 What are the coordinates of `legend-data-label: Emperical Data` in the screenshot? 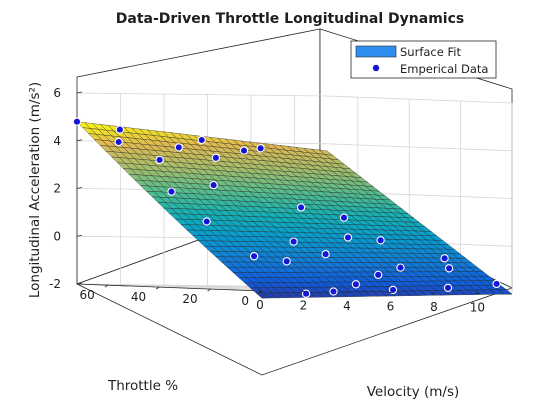 It's located at (444, 69).